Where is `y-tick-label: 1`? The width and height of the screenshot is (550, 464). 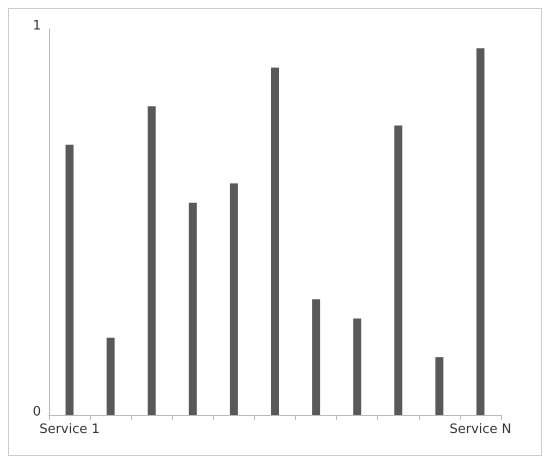 y-tick-label: 1 is located at coordinates (36, 26).